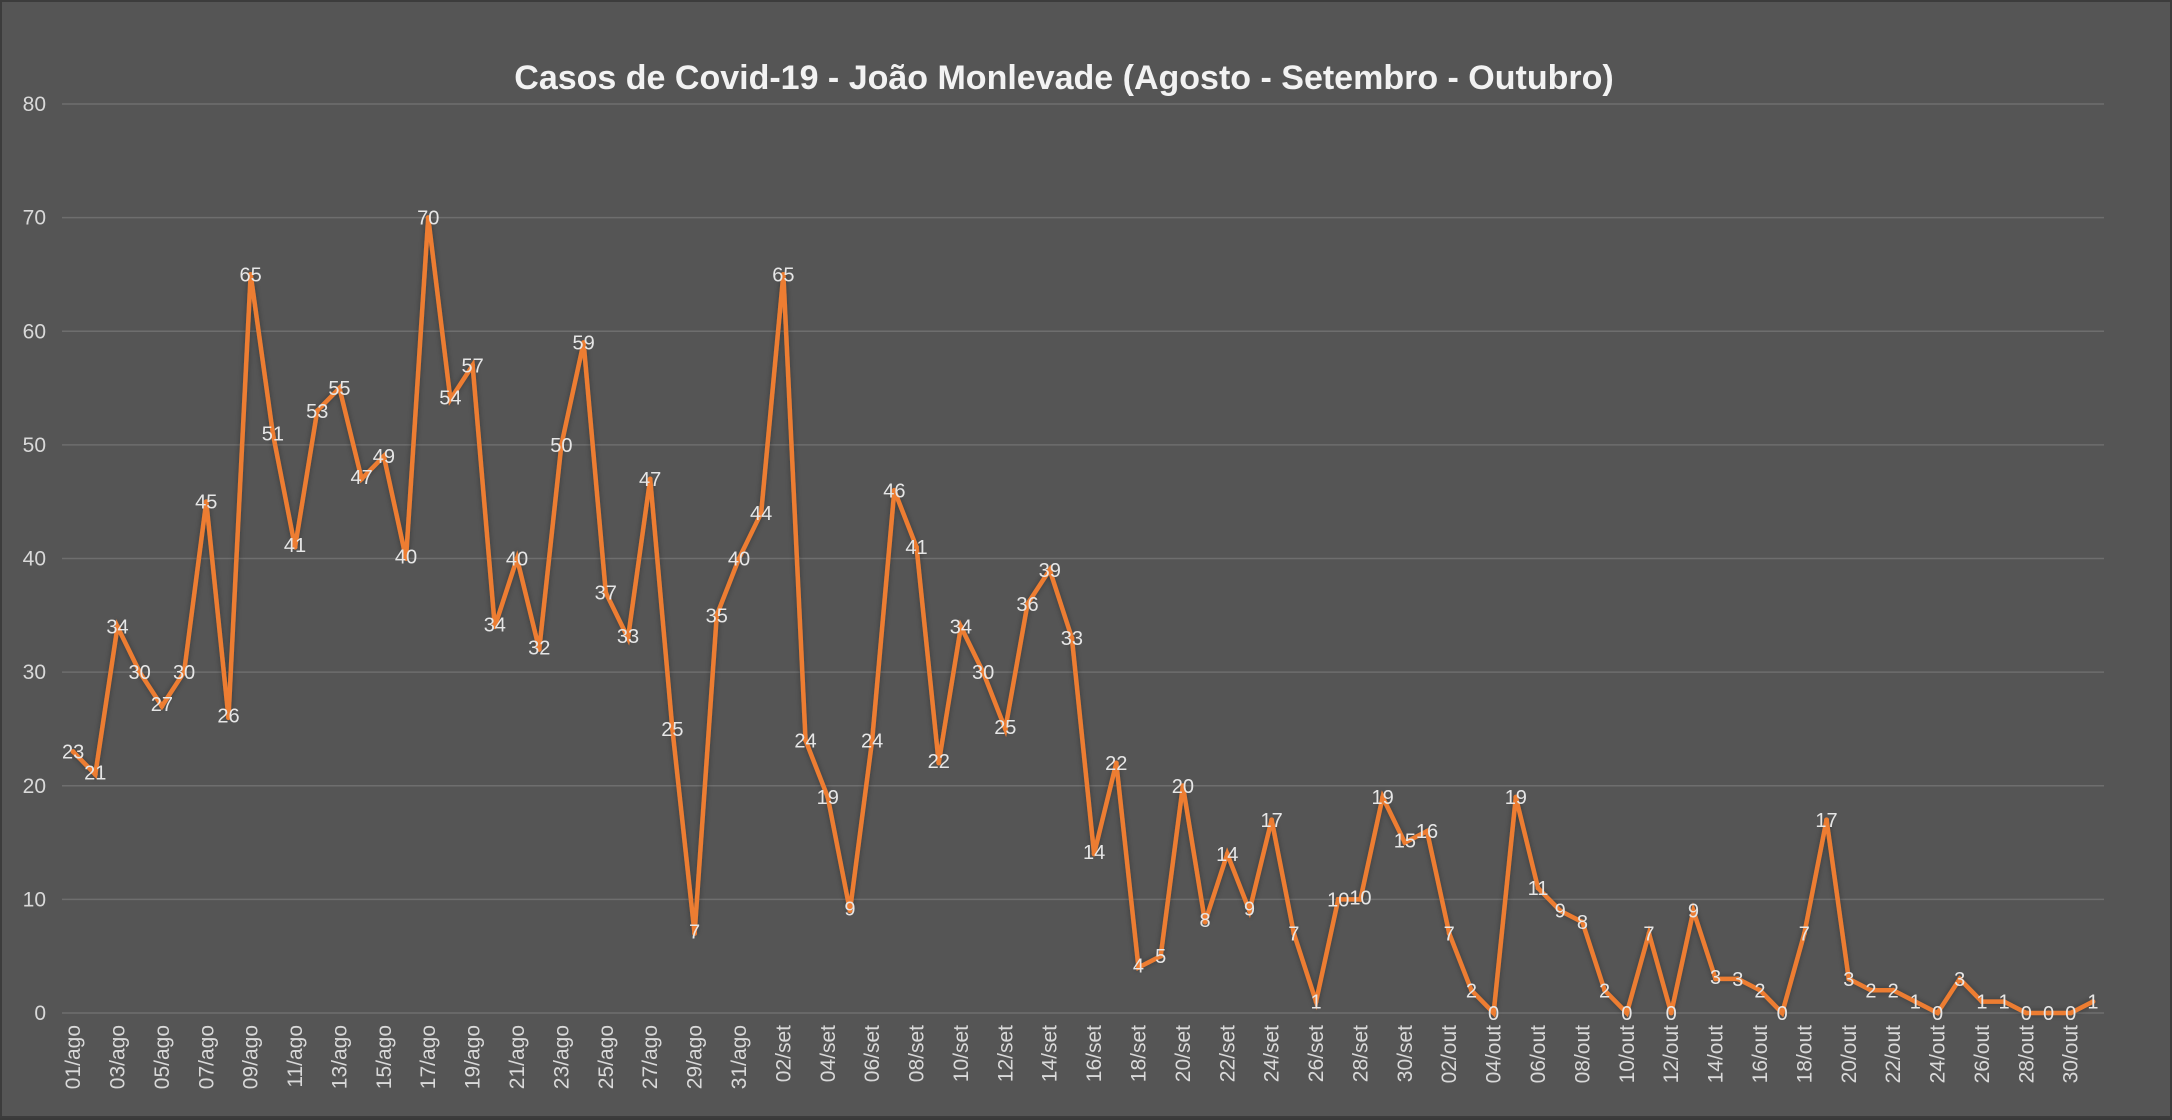 This screenshot has height=1120, width=2172. I want to click on data-label: 34, so click(961, 628).